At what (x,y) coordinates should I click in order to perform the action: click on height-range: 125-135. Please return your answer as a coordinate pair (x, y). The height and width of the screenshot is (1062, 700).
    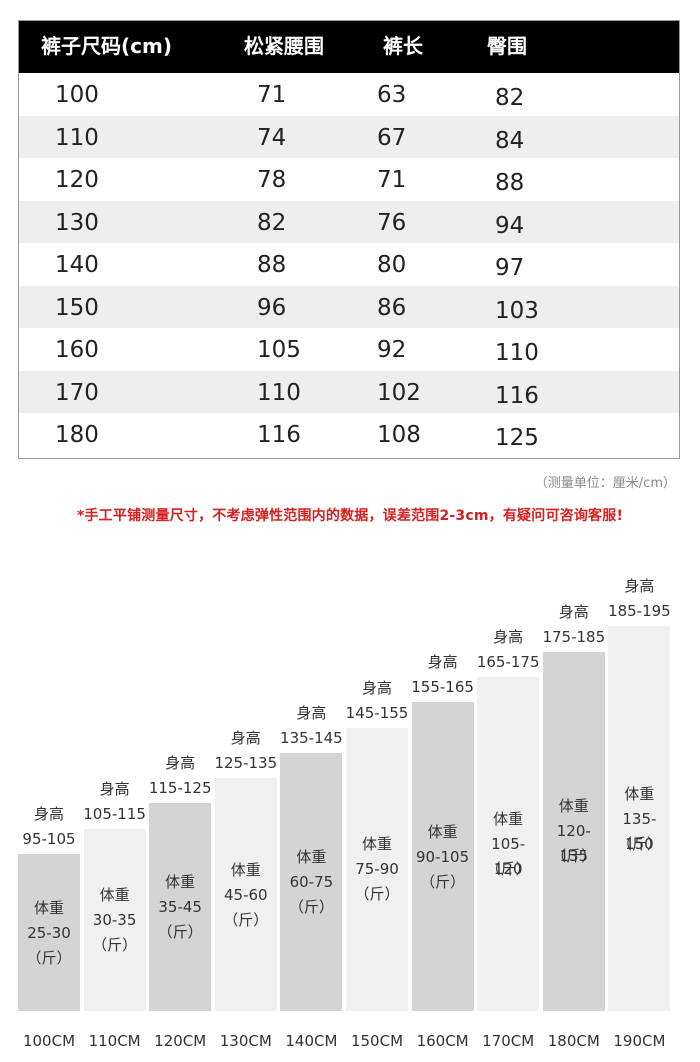
    Looking at the image, I should click on (246, 763).